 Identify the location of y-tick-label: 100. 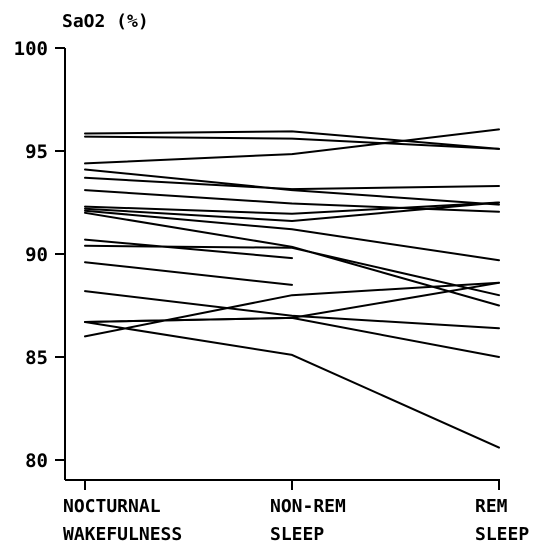
(31, 49).